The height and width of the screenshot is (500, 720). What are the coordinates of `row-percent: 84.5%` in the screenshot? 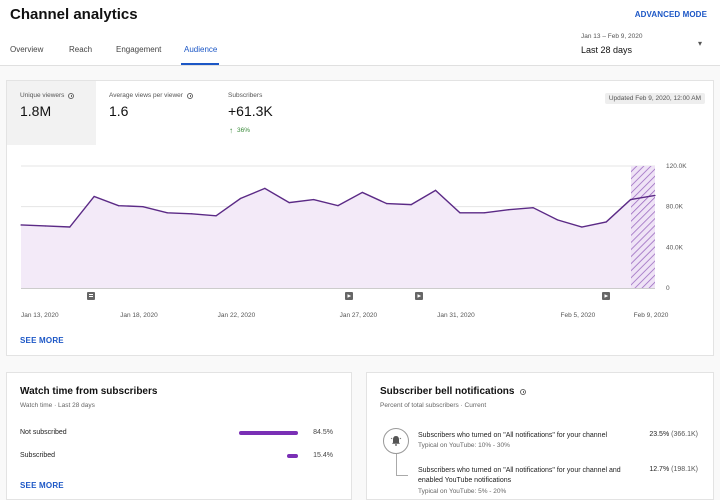 It's located at (323, 432).